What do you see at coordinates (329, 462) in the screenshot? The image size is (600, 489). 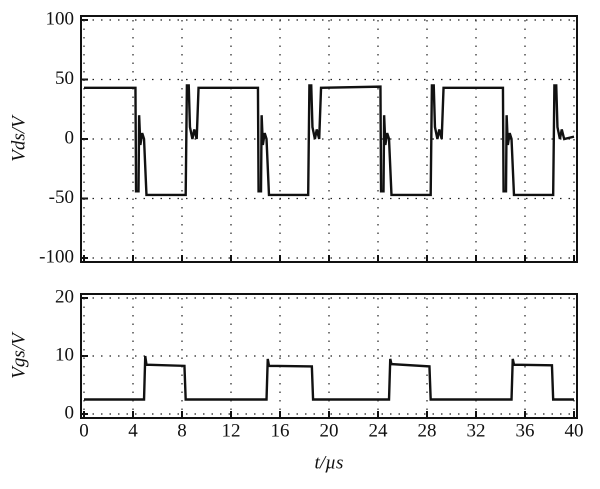 I see `x-axis-label: t/µs` at bounding box center [329, 462].